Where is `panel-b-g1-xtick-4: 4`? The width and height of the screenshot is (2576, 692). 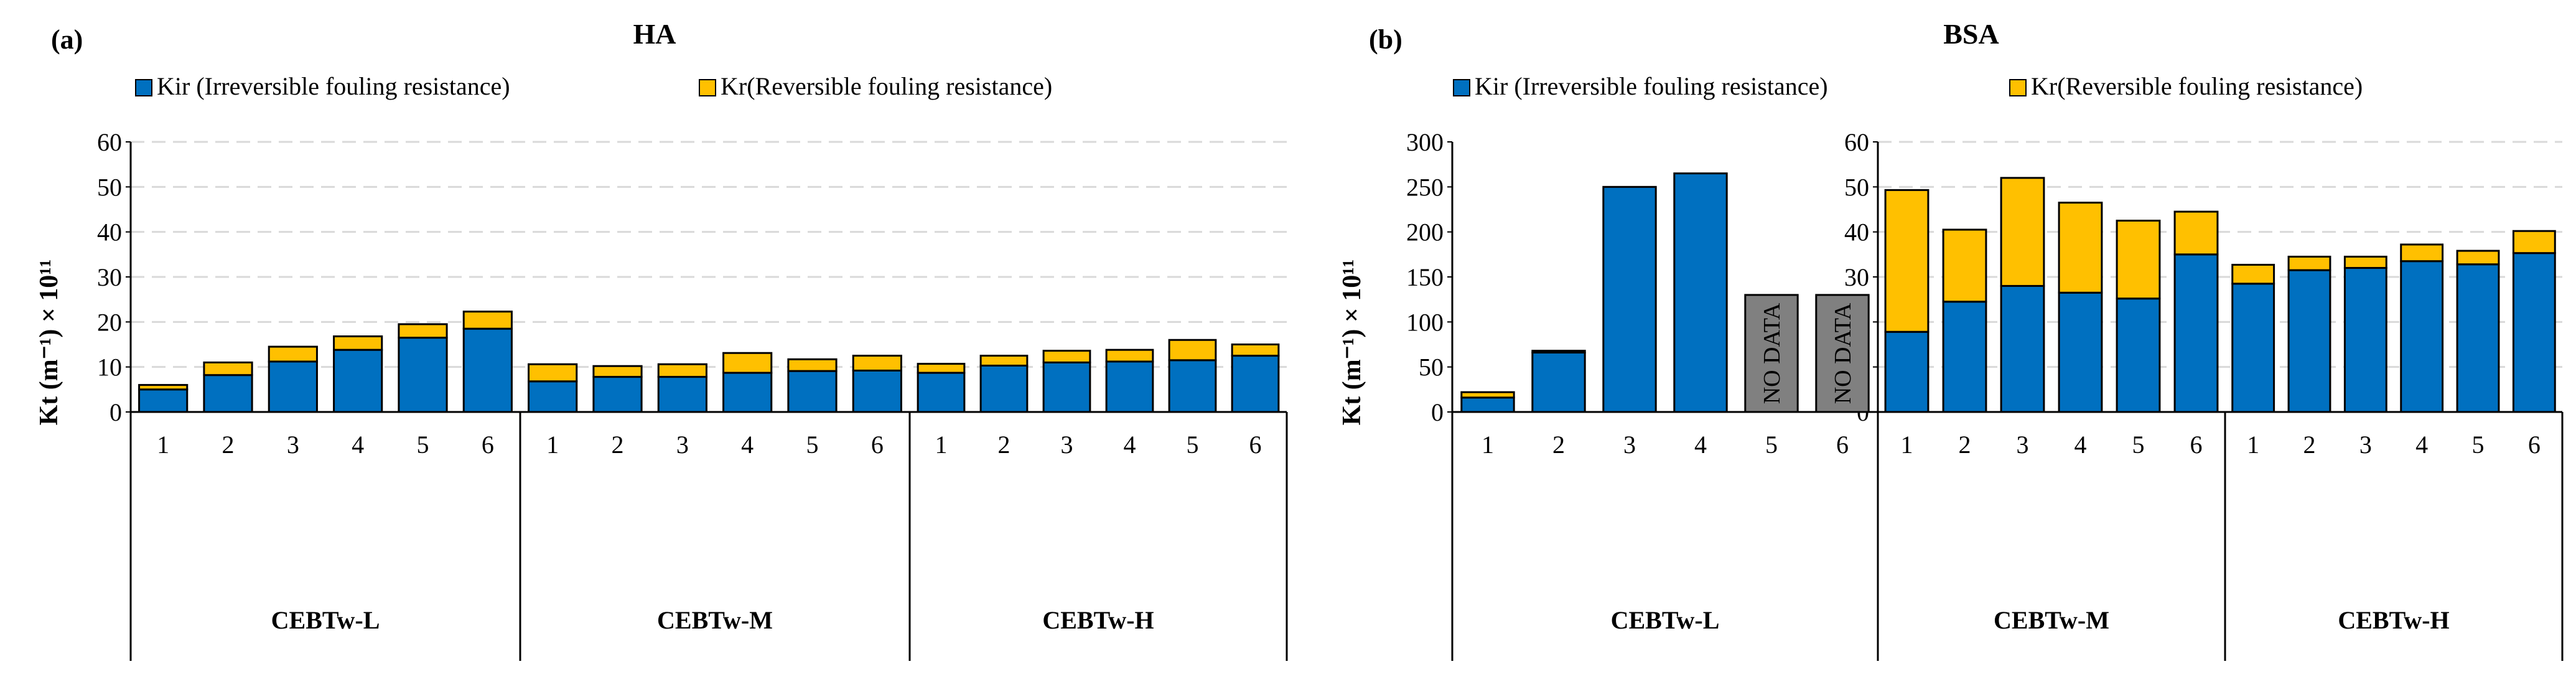
panel-b-g1-xtick-4: 4 is located at coordinates (2080, 445).